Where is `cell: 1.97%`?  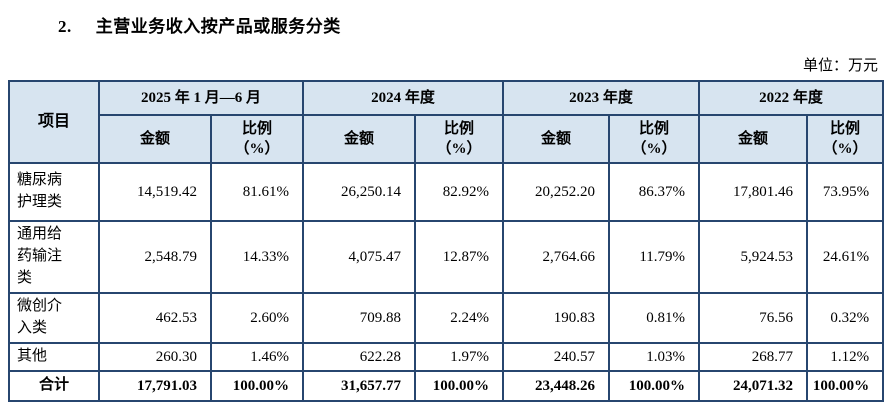
cell: 1.97% is located at coordinates (459, 357).